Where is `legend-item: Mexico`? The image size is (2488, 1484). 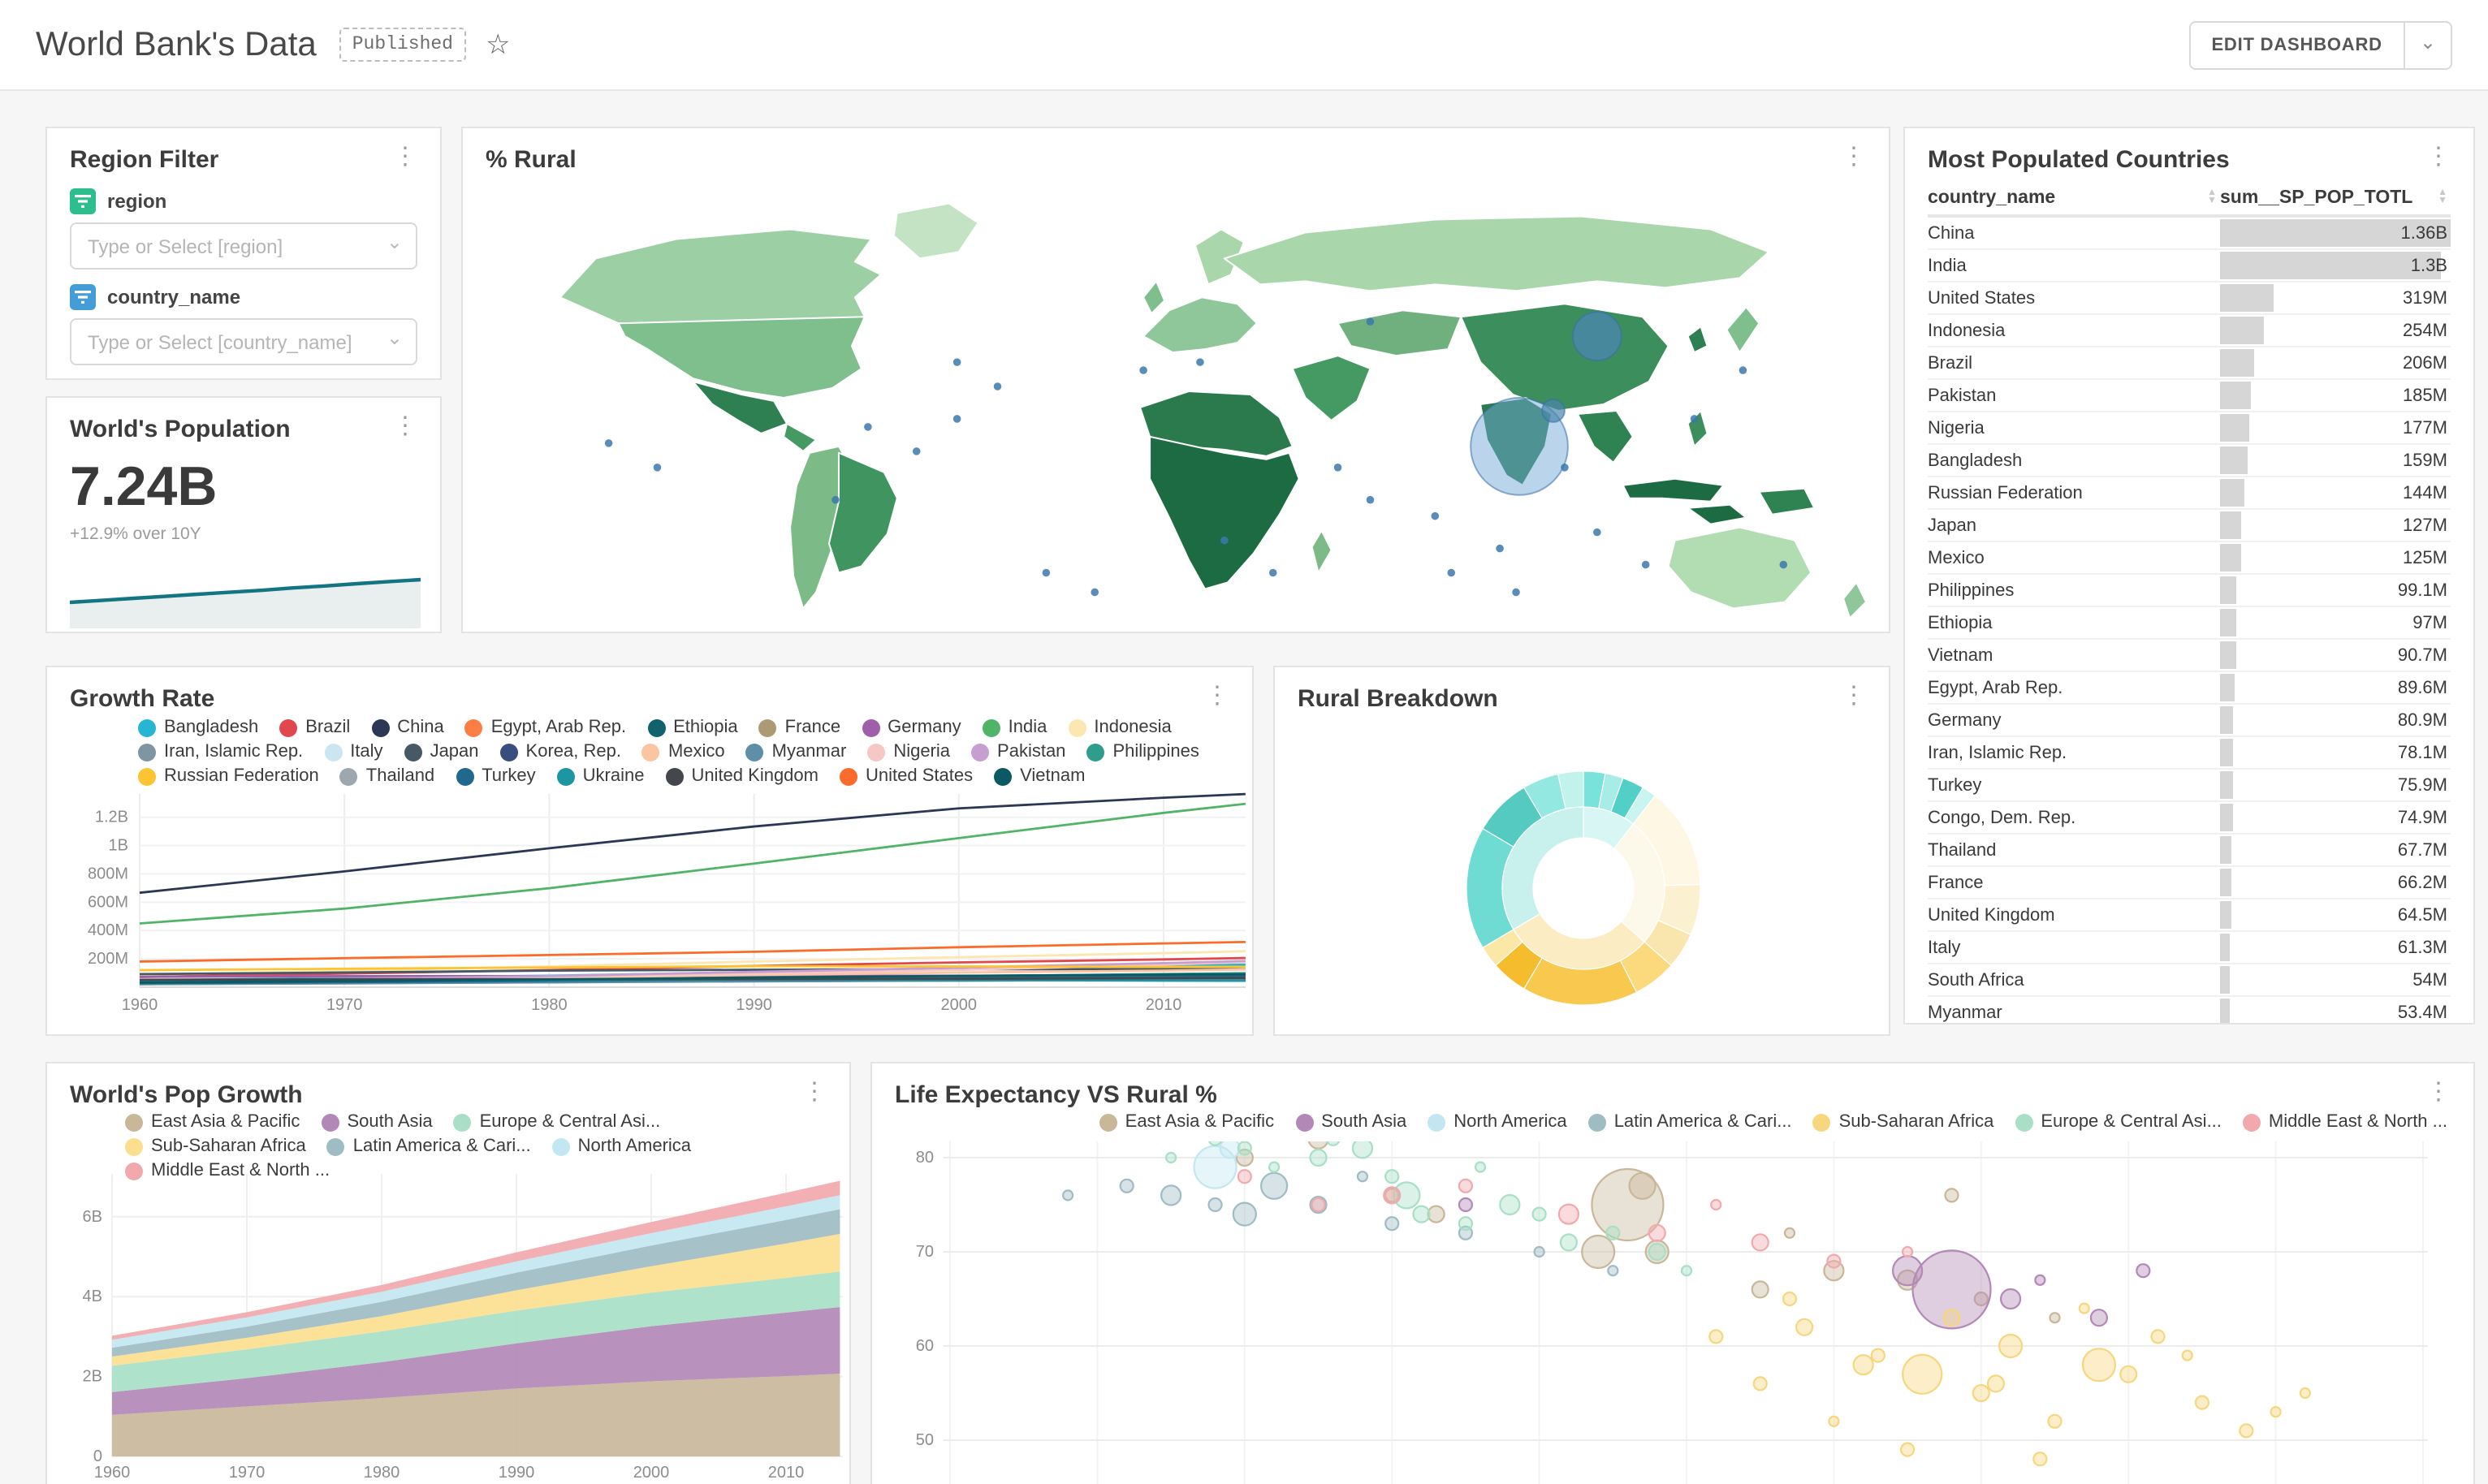 legend-item: Mexico is located at coordinates (683, 751).